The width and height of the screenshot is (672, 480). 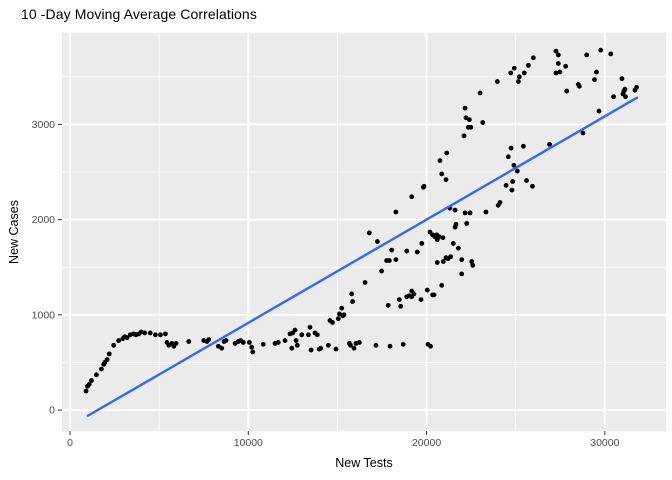 I want to click on x-tick-label: 20000, so click(x=426, y=443).